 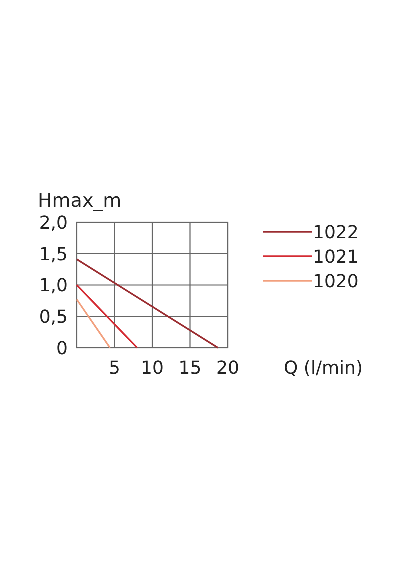 I want to click on y-axis-title: Hmax_m, so click(x=80, y=201).